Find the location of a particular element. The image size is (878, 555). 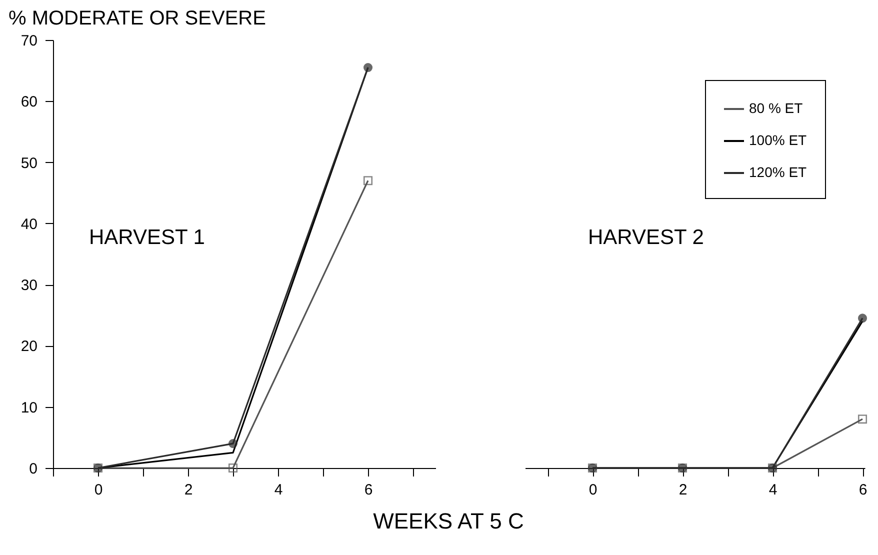

y-tick-label: 30 is located at coordinates (29, 285).